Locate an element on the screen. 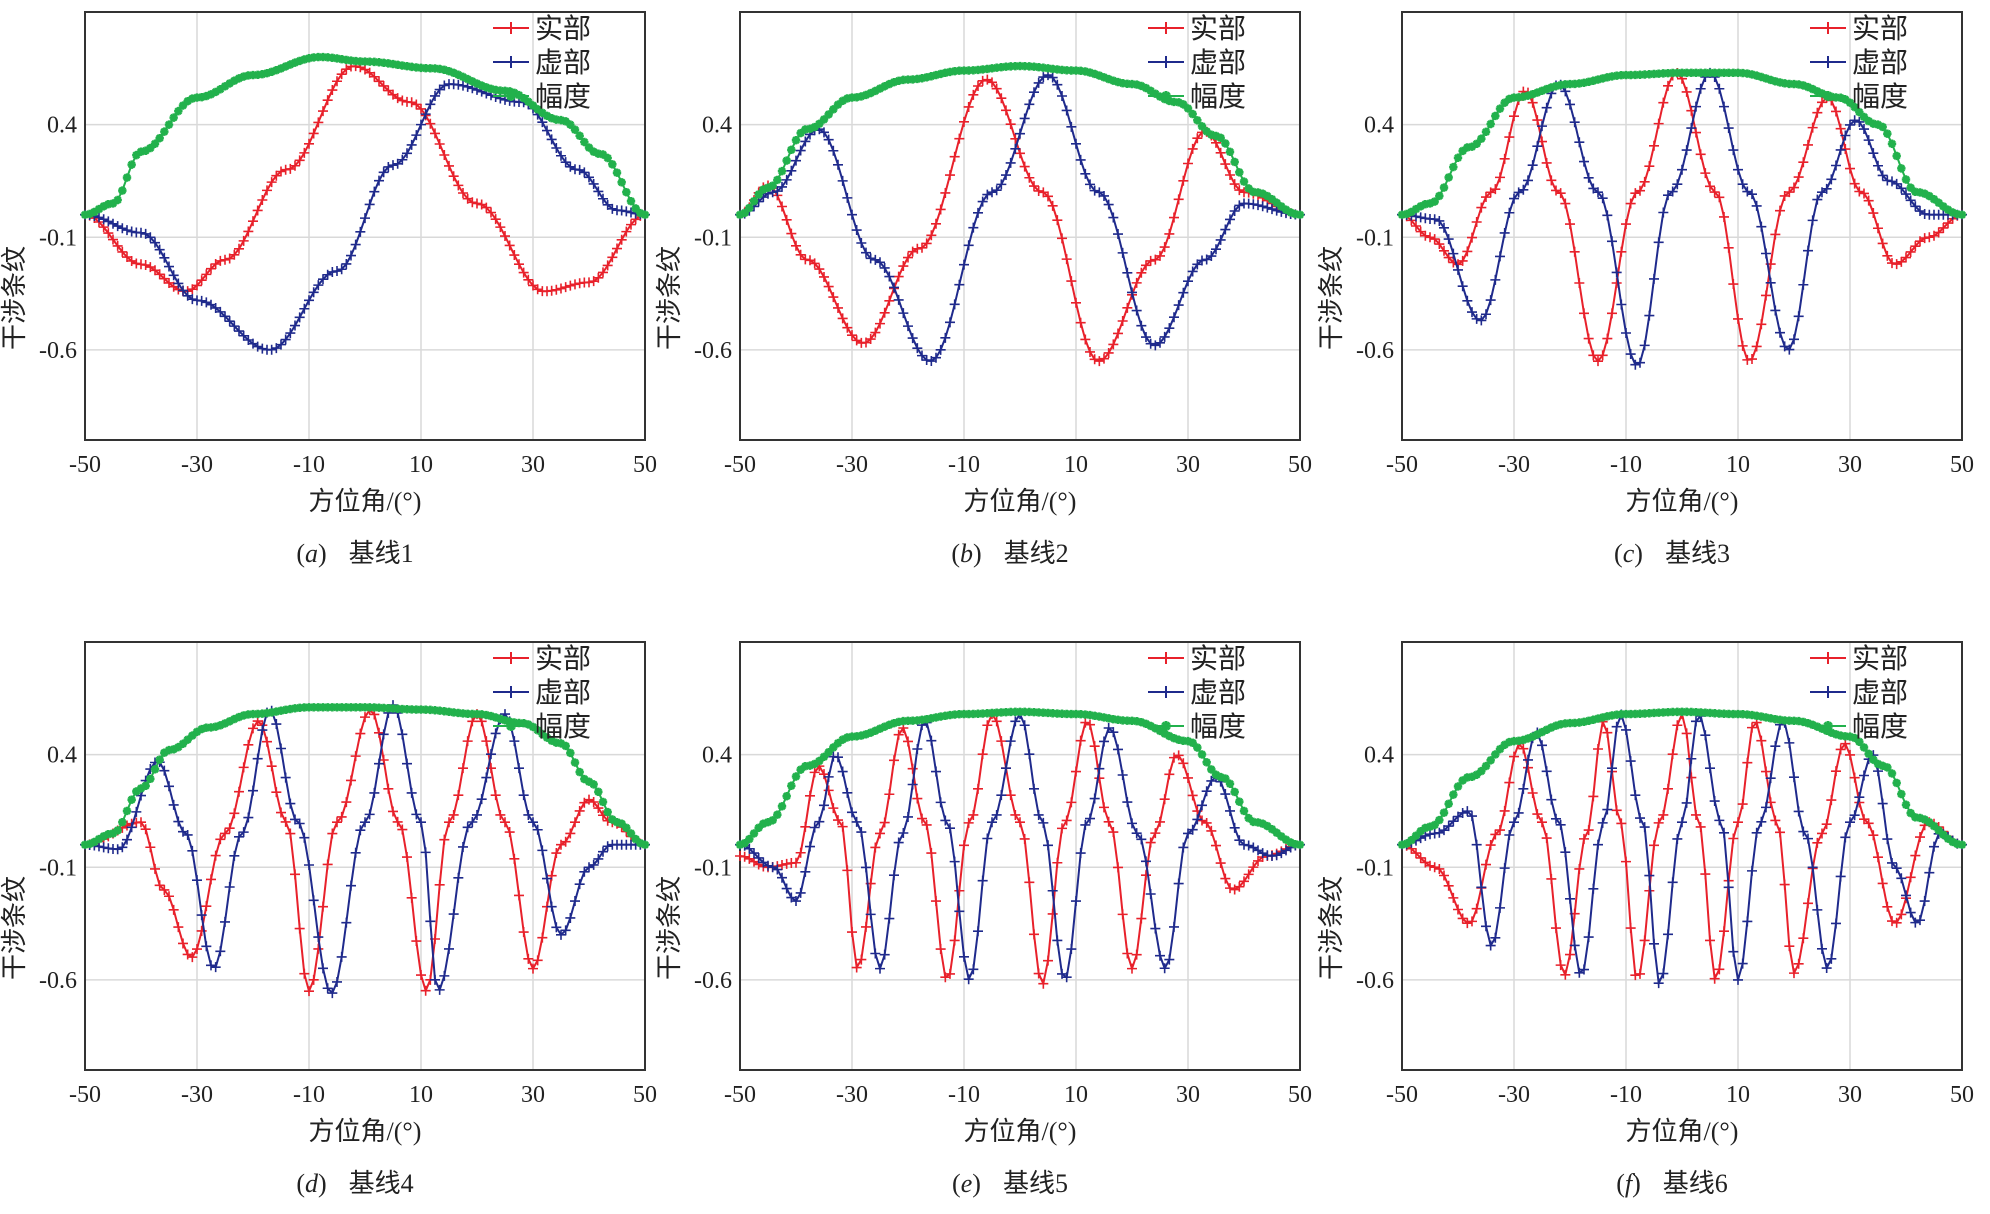  caption-text: 基线3 is located at coordinates (1697, 553).